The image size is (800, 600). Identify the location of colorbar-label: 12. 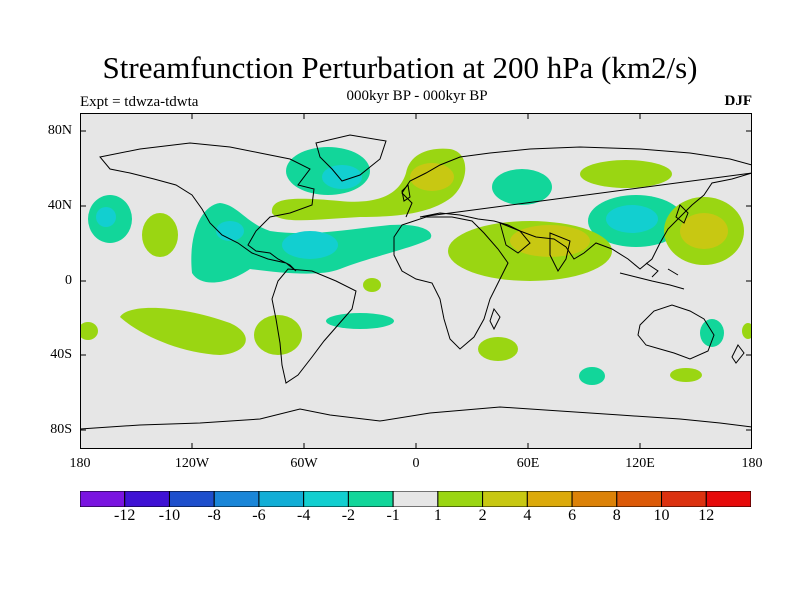
(706, 515).